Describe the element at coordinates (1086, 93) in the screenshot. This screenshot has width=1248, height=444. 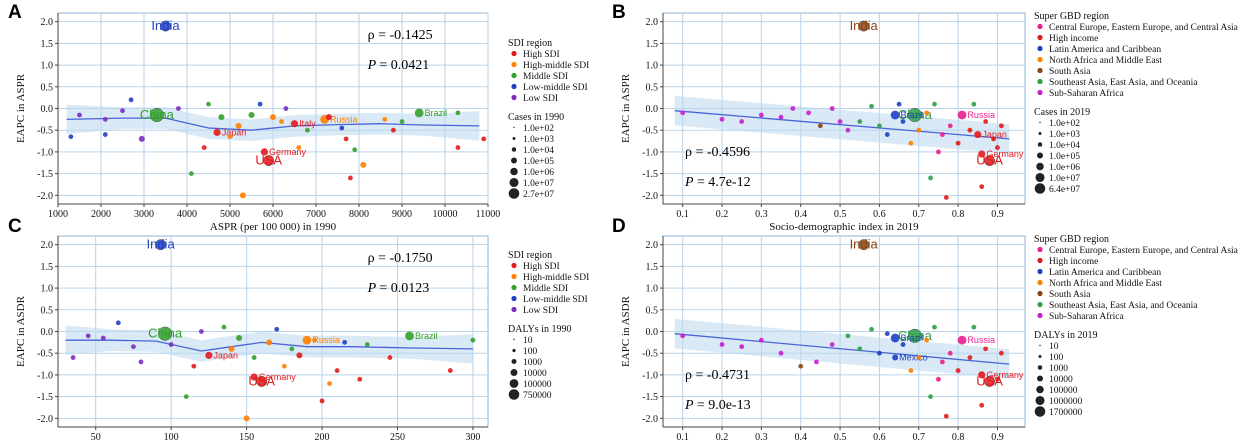
I see `legend-label: Sub-Saharan Africa` at that location.